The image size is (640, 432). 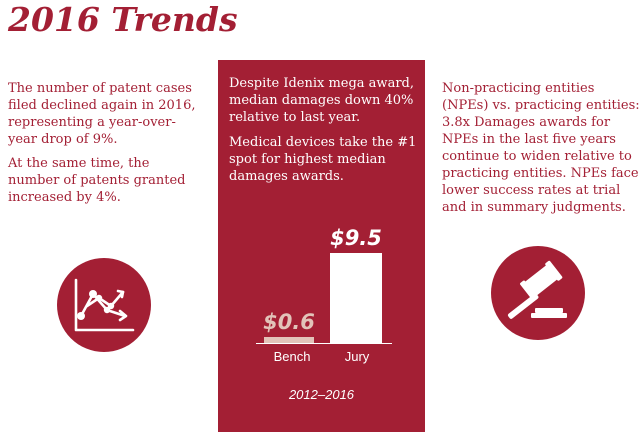 What do you see at coordinates (357, 356) in the screenshot?
I see `jury-label: Jury` at bounding box center [357, 356].